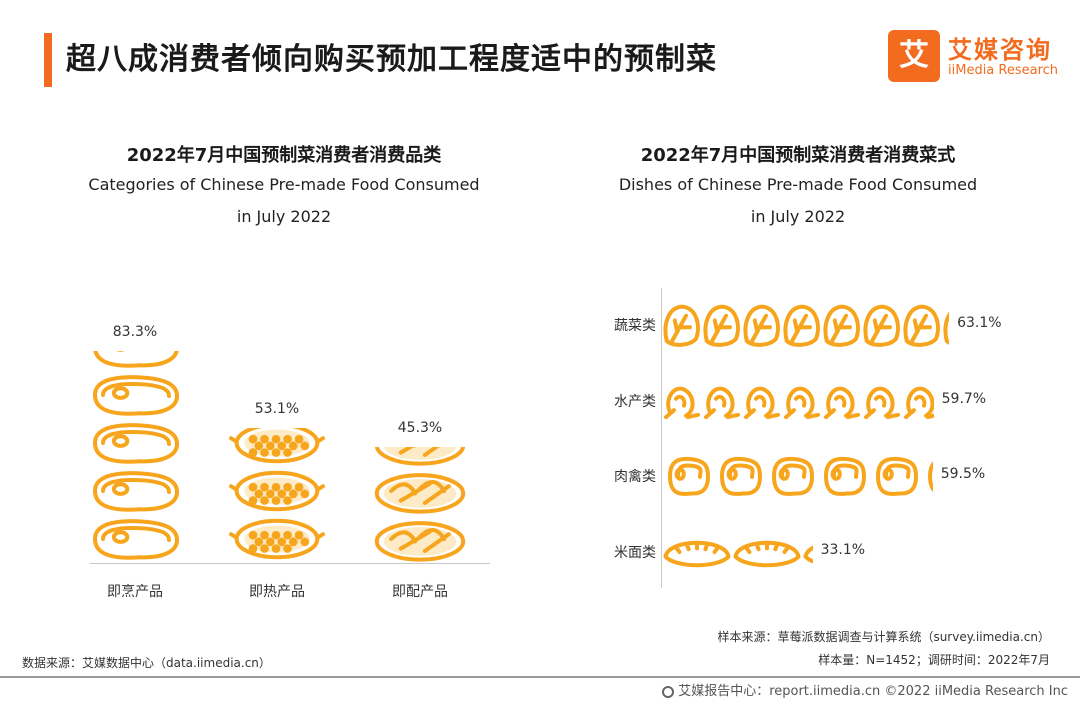 The width and height of the screenshot is (1080, 702). I want to click on sample-source: 样本来源：草莓派数据调查与计算系统（survey.iimedia.cn）, so click(883, 637).